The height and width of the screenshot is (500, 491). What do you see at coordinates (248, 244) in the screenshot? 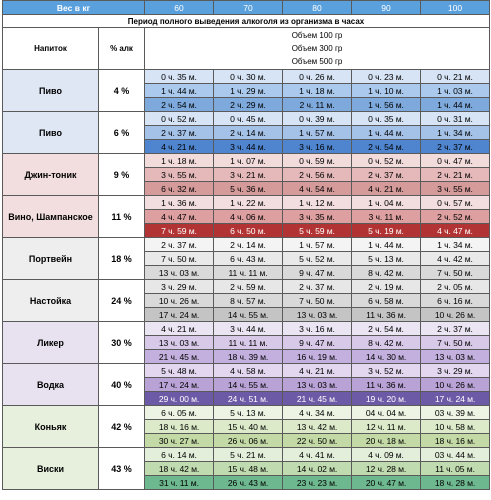
I see `elimination-time-cell: 2 ч. 14 м.` at bounding box center [248, 244].